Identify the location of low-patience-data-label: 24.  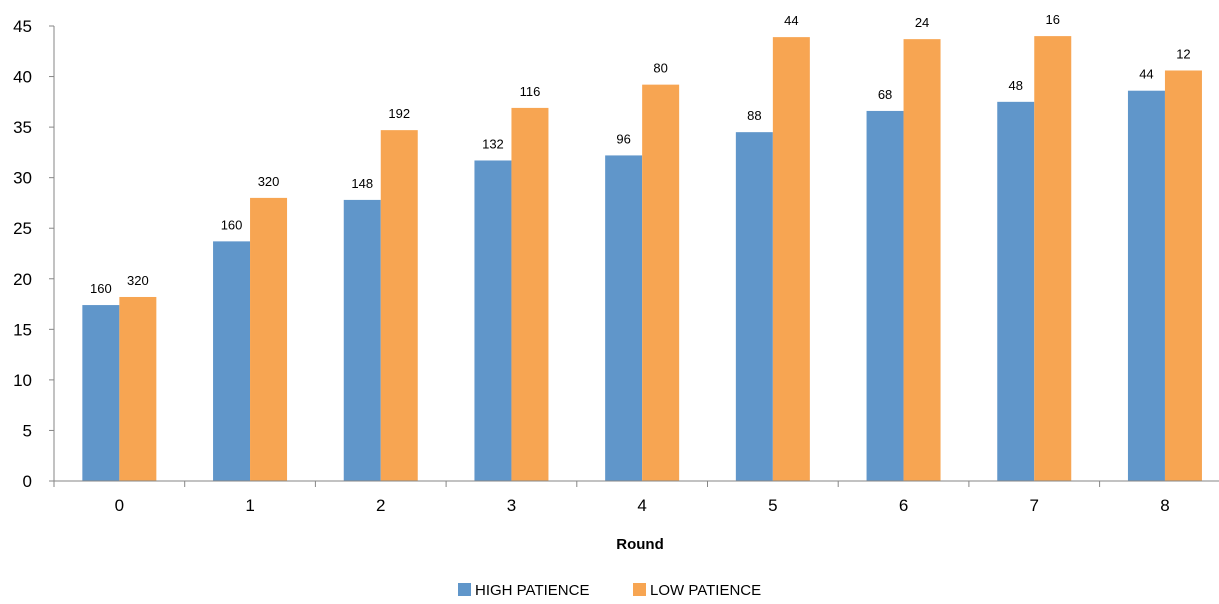
(922, 22).